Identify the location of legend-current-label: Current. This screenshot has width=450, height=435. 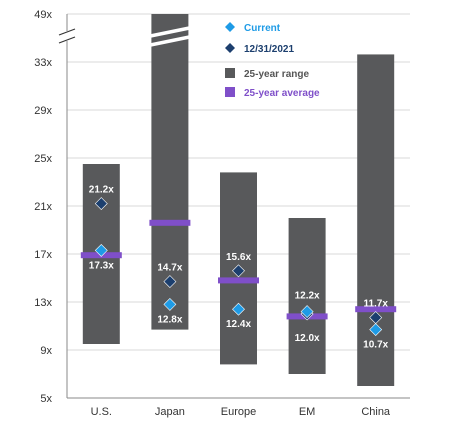
(262, 28).